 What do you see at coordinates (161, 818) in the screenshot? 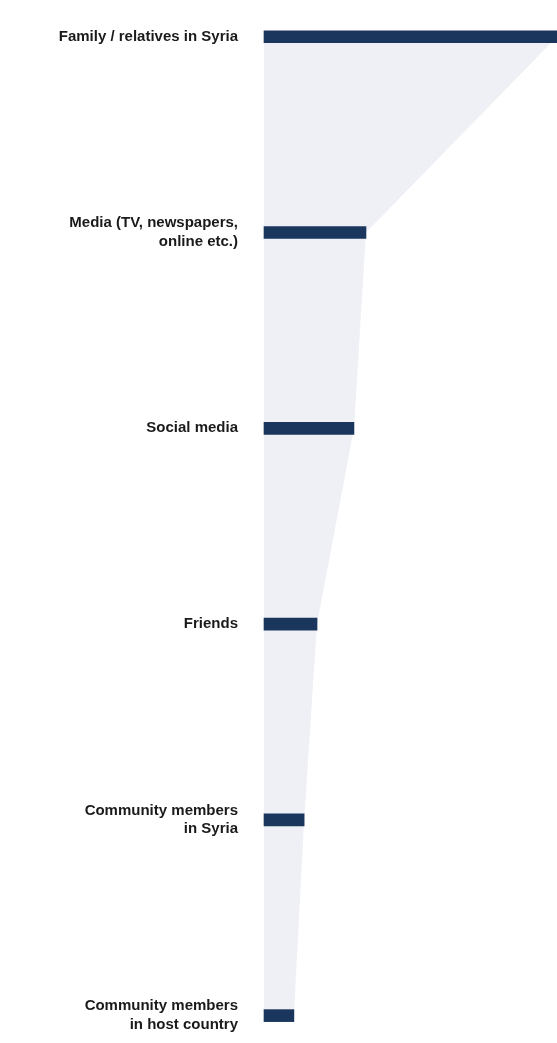
I see `y-tick-label: Community members in Syria` at bounding box center [161, 818].